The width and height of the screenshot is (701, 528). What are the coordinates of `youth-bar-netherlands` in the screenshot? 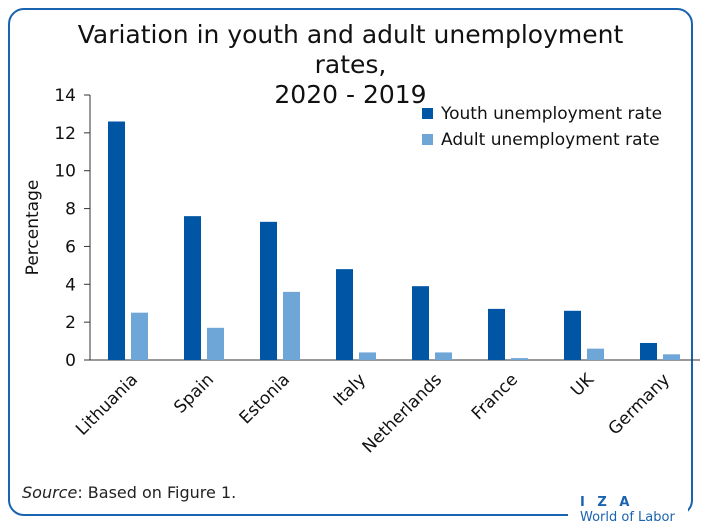 It's located at (420, 323).